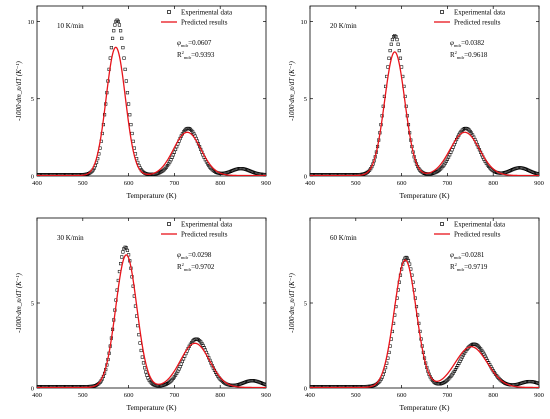 The height and width of the screenshot is (419, 550). I want to click on phi-value: =0.0281, so click(473, 255).